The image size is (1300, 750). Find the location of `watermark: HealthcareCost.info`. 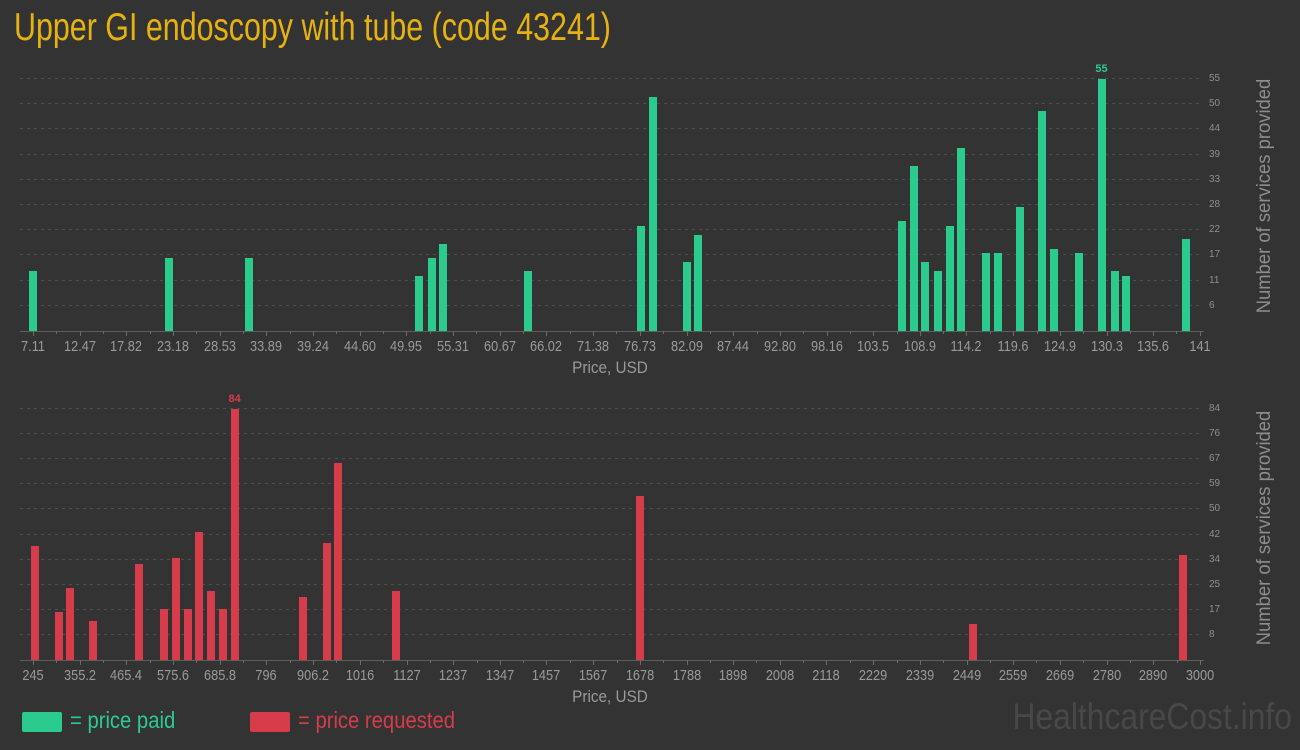

watermark: HealthcareCost.info is located at coordinates (1152, 716).